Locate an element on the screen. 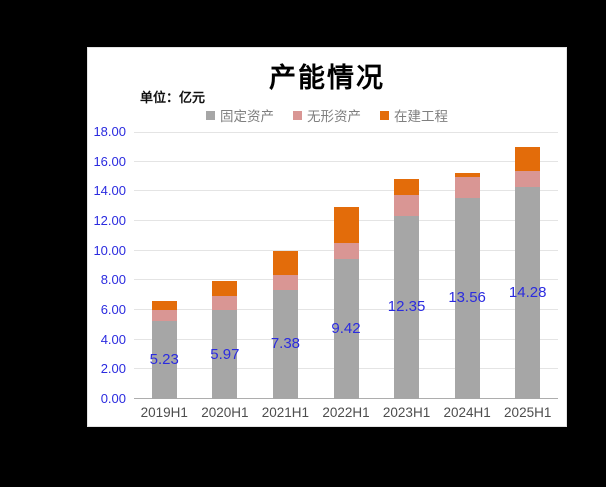 This screenshot has height=487, width=606. bar-2023H1 is located at coordinates (407, 288).